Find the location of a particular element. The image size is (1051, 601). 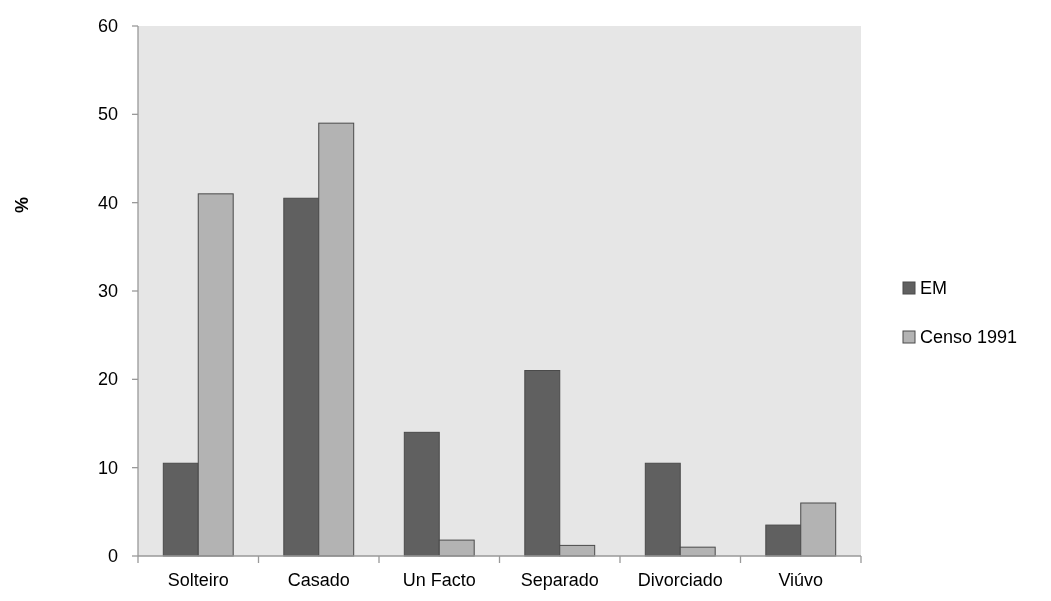

legend-label: EM is located at coordinates (933, 288).